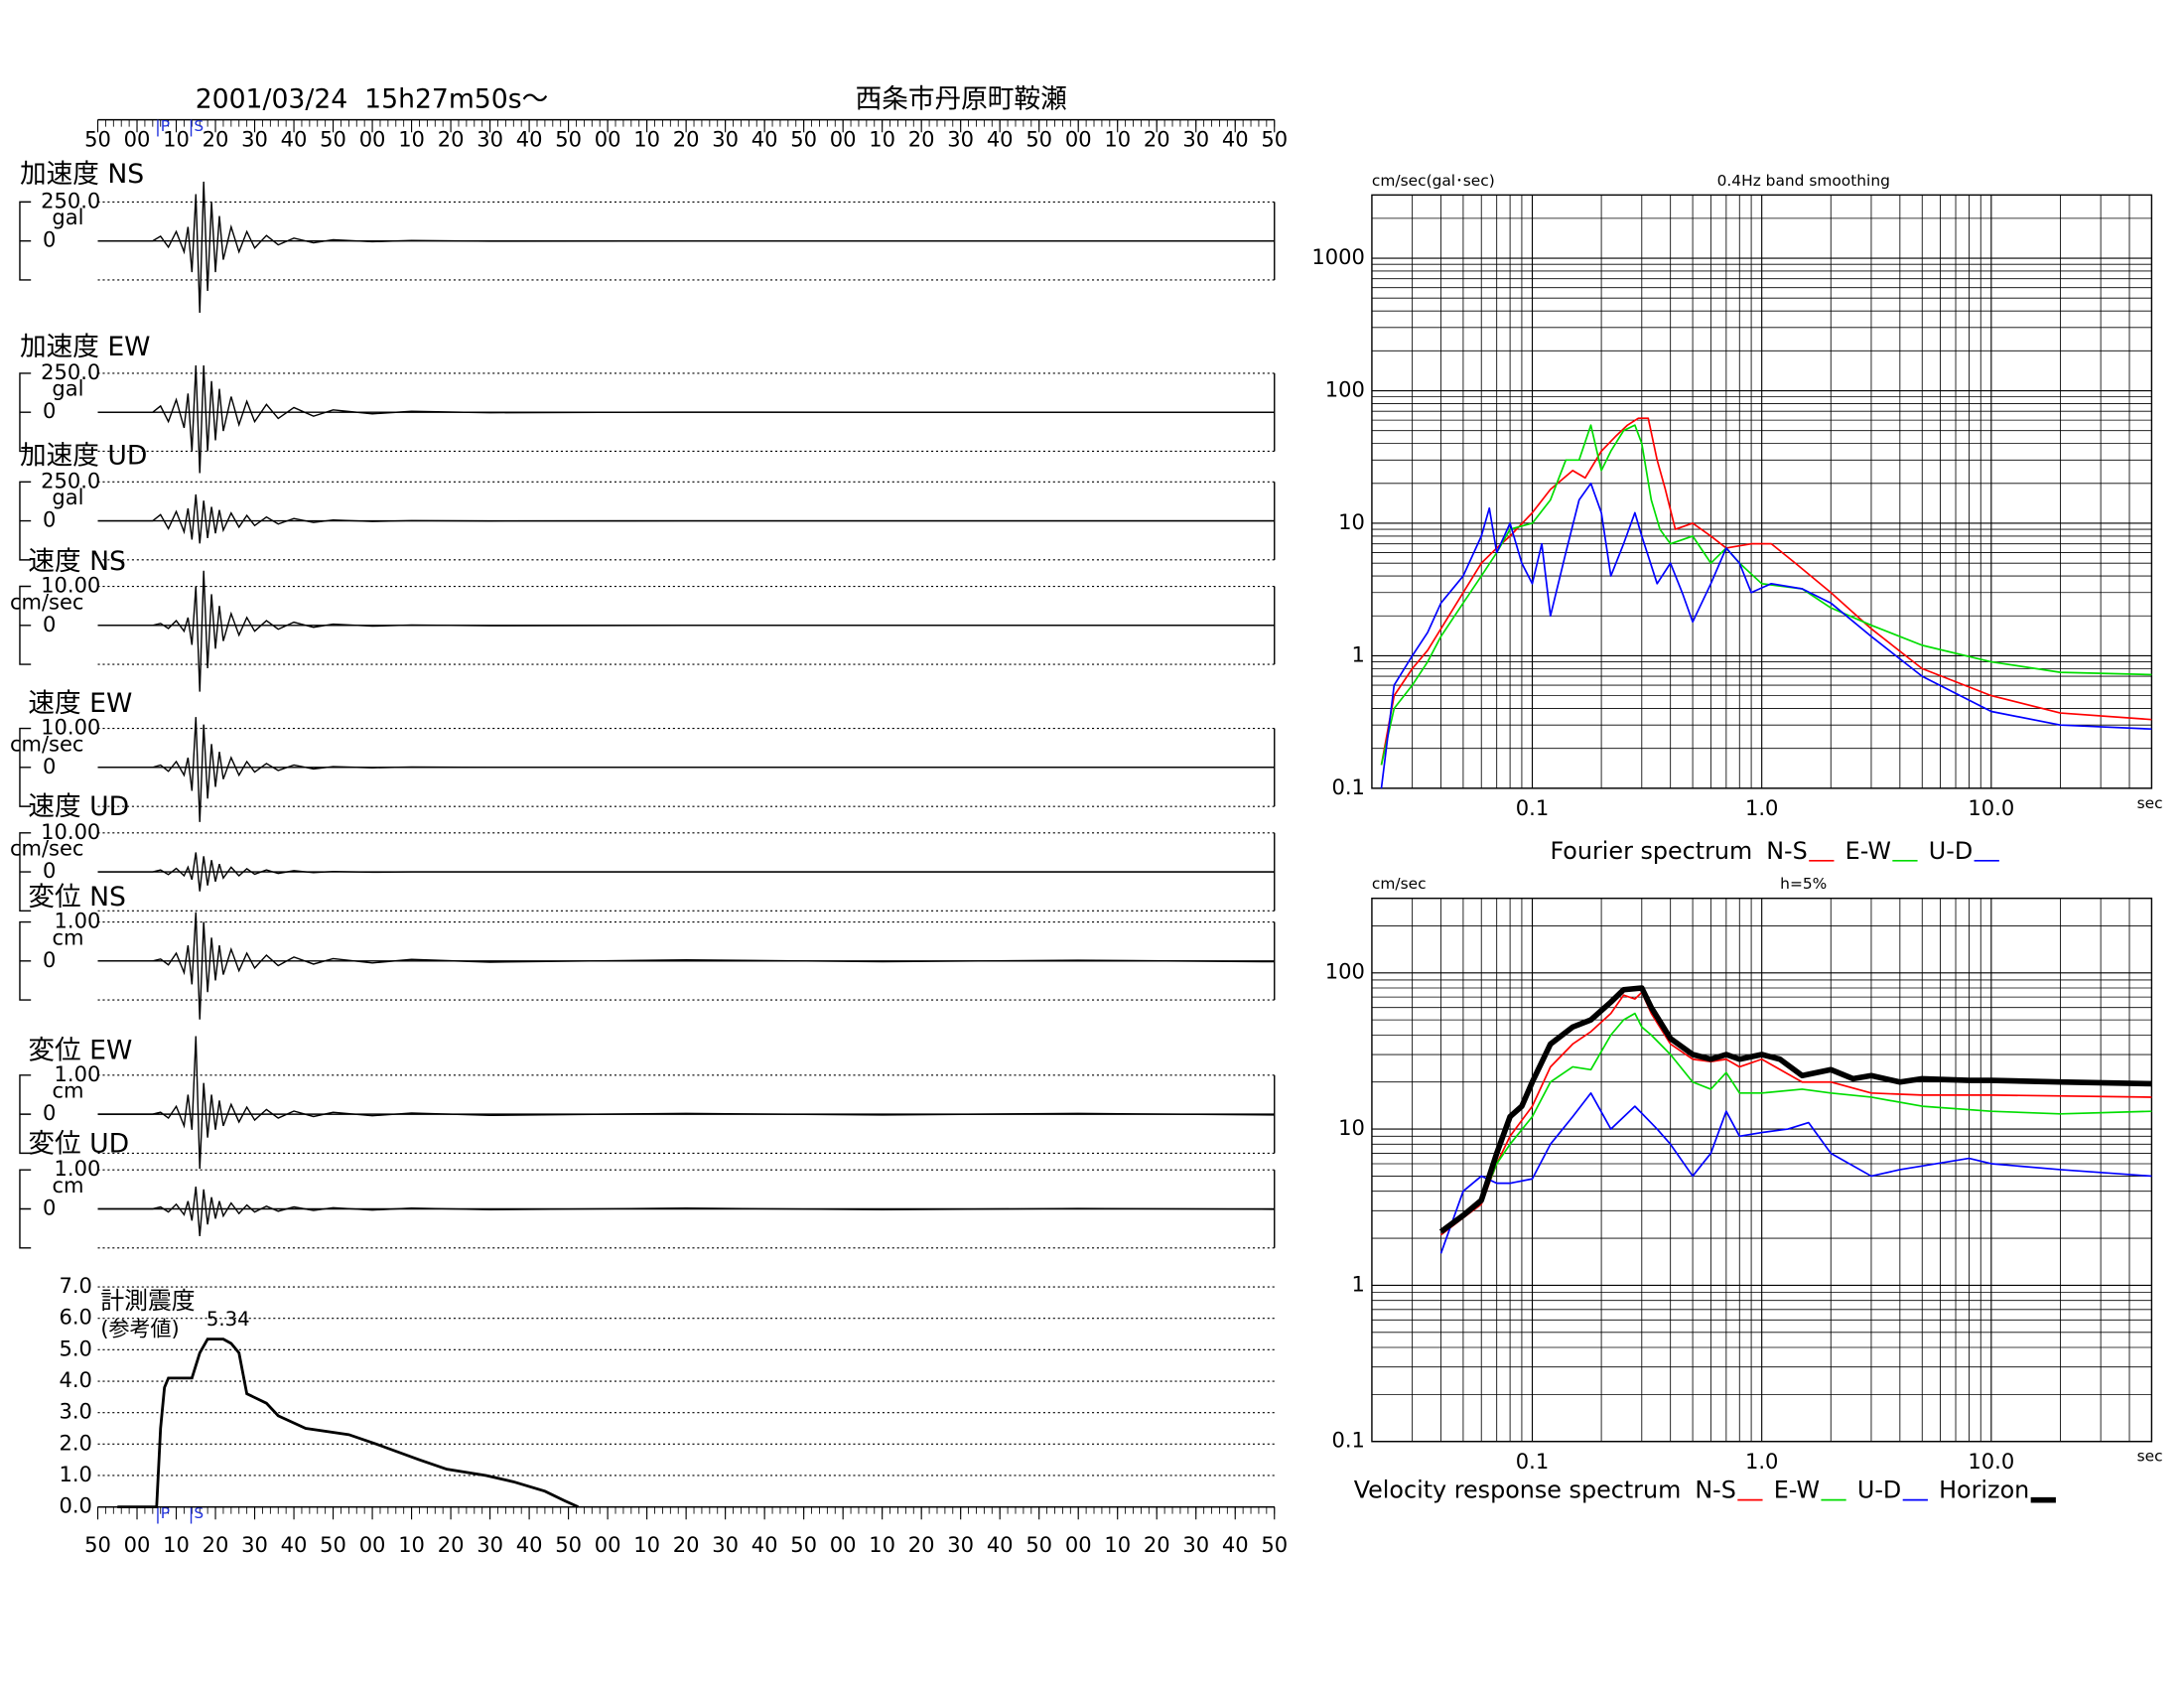 The width and height of the screenshot is (2184, 1688). What do you see at coordinates (75, 1474) in the screenshot?
I see `y-tick-label: 1.0` at bounding box center [75, 1474].